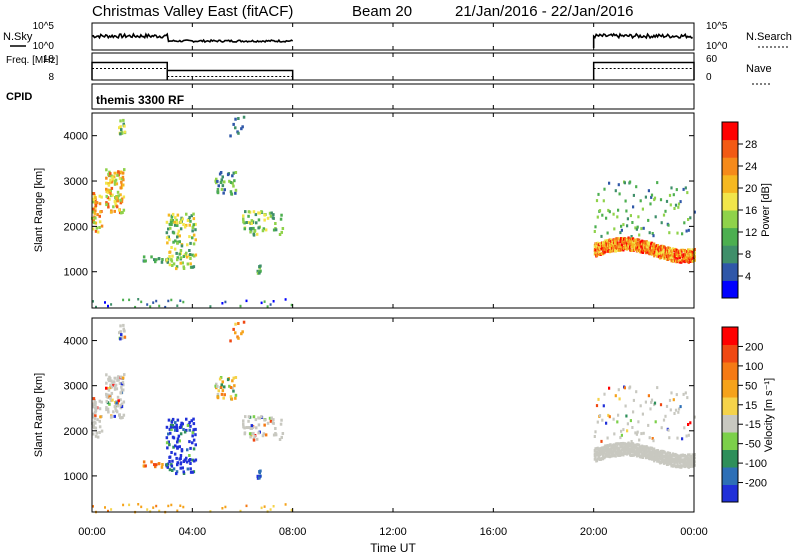 The height and width of the screenshot is (554, 800). I want to click on colorbar-tick-label: 16, so click(751, 211).